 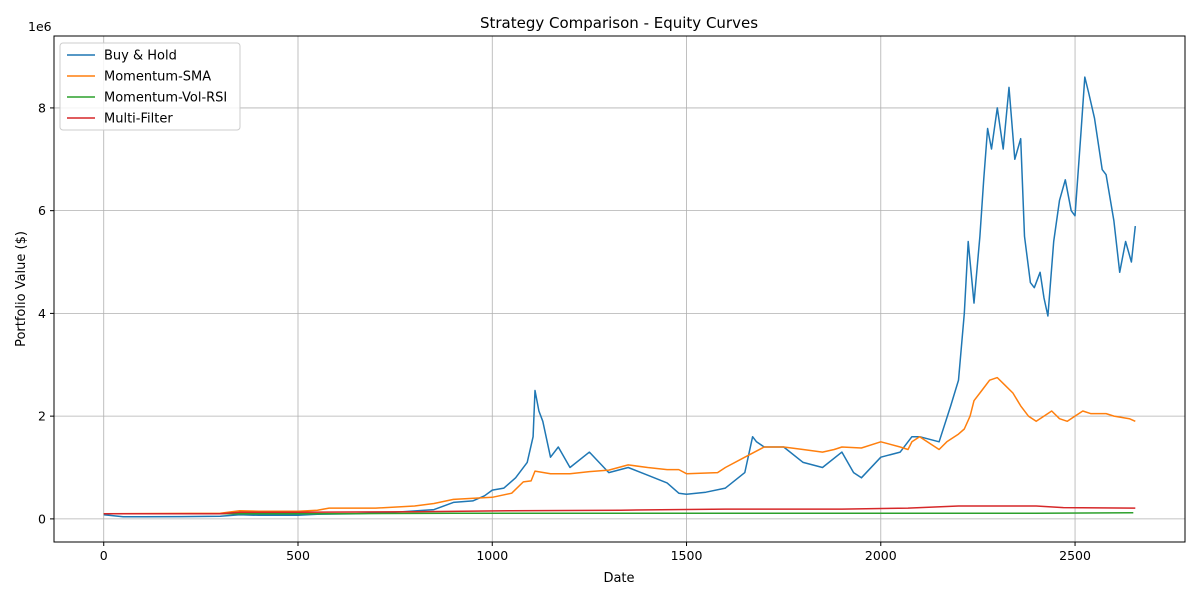 What do you see at coordinates (42, 313) in the screenshot?
I see `y-tick-label: 4` at bounding box center [42, 313].